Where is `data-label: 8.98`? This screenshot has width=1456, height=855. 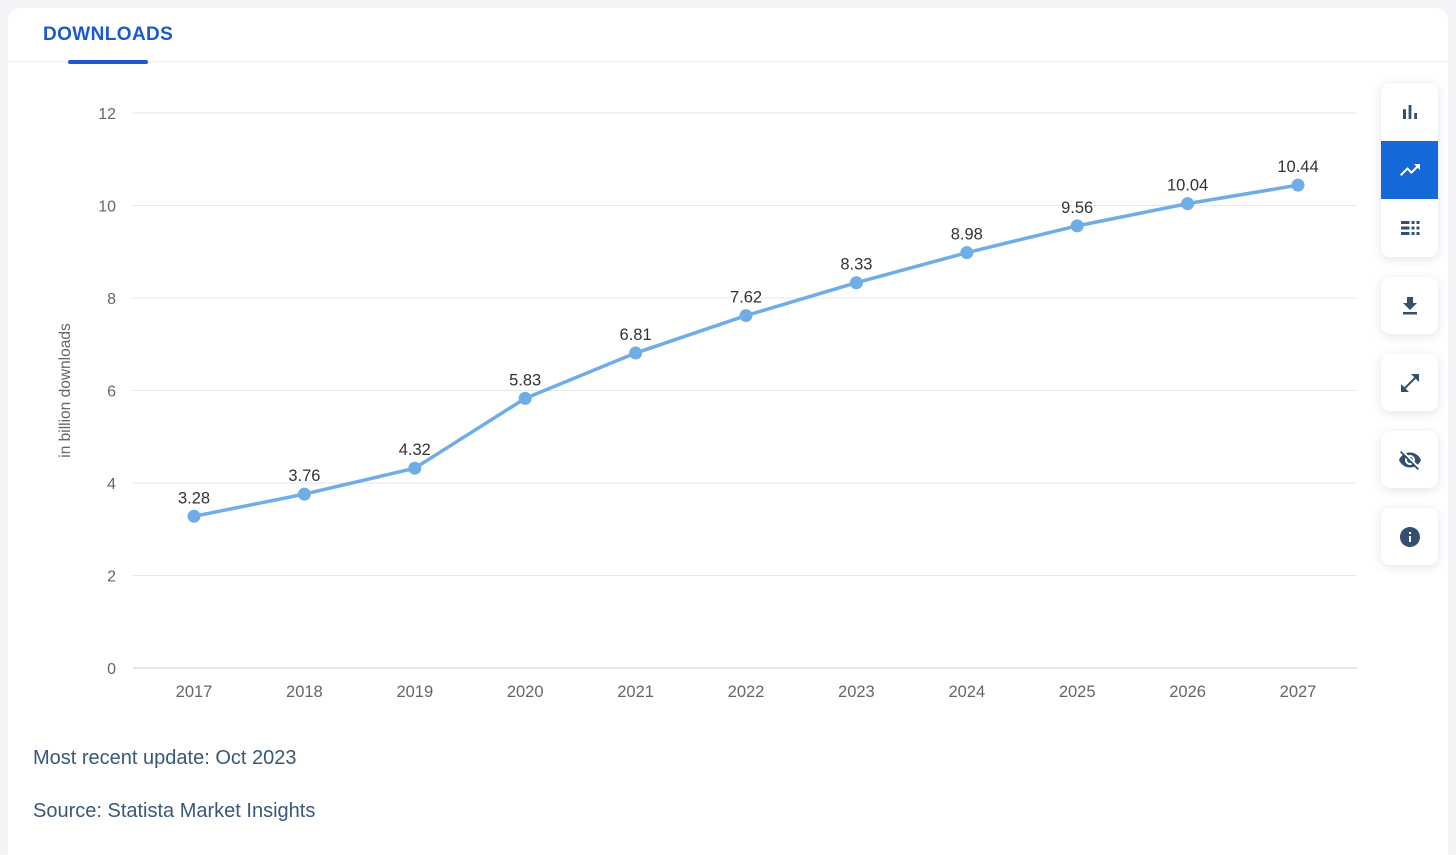 data-label: 8.98 is located at coordinates (967, 235).